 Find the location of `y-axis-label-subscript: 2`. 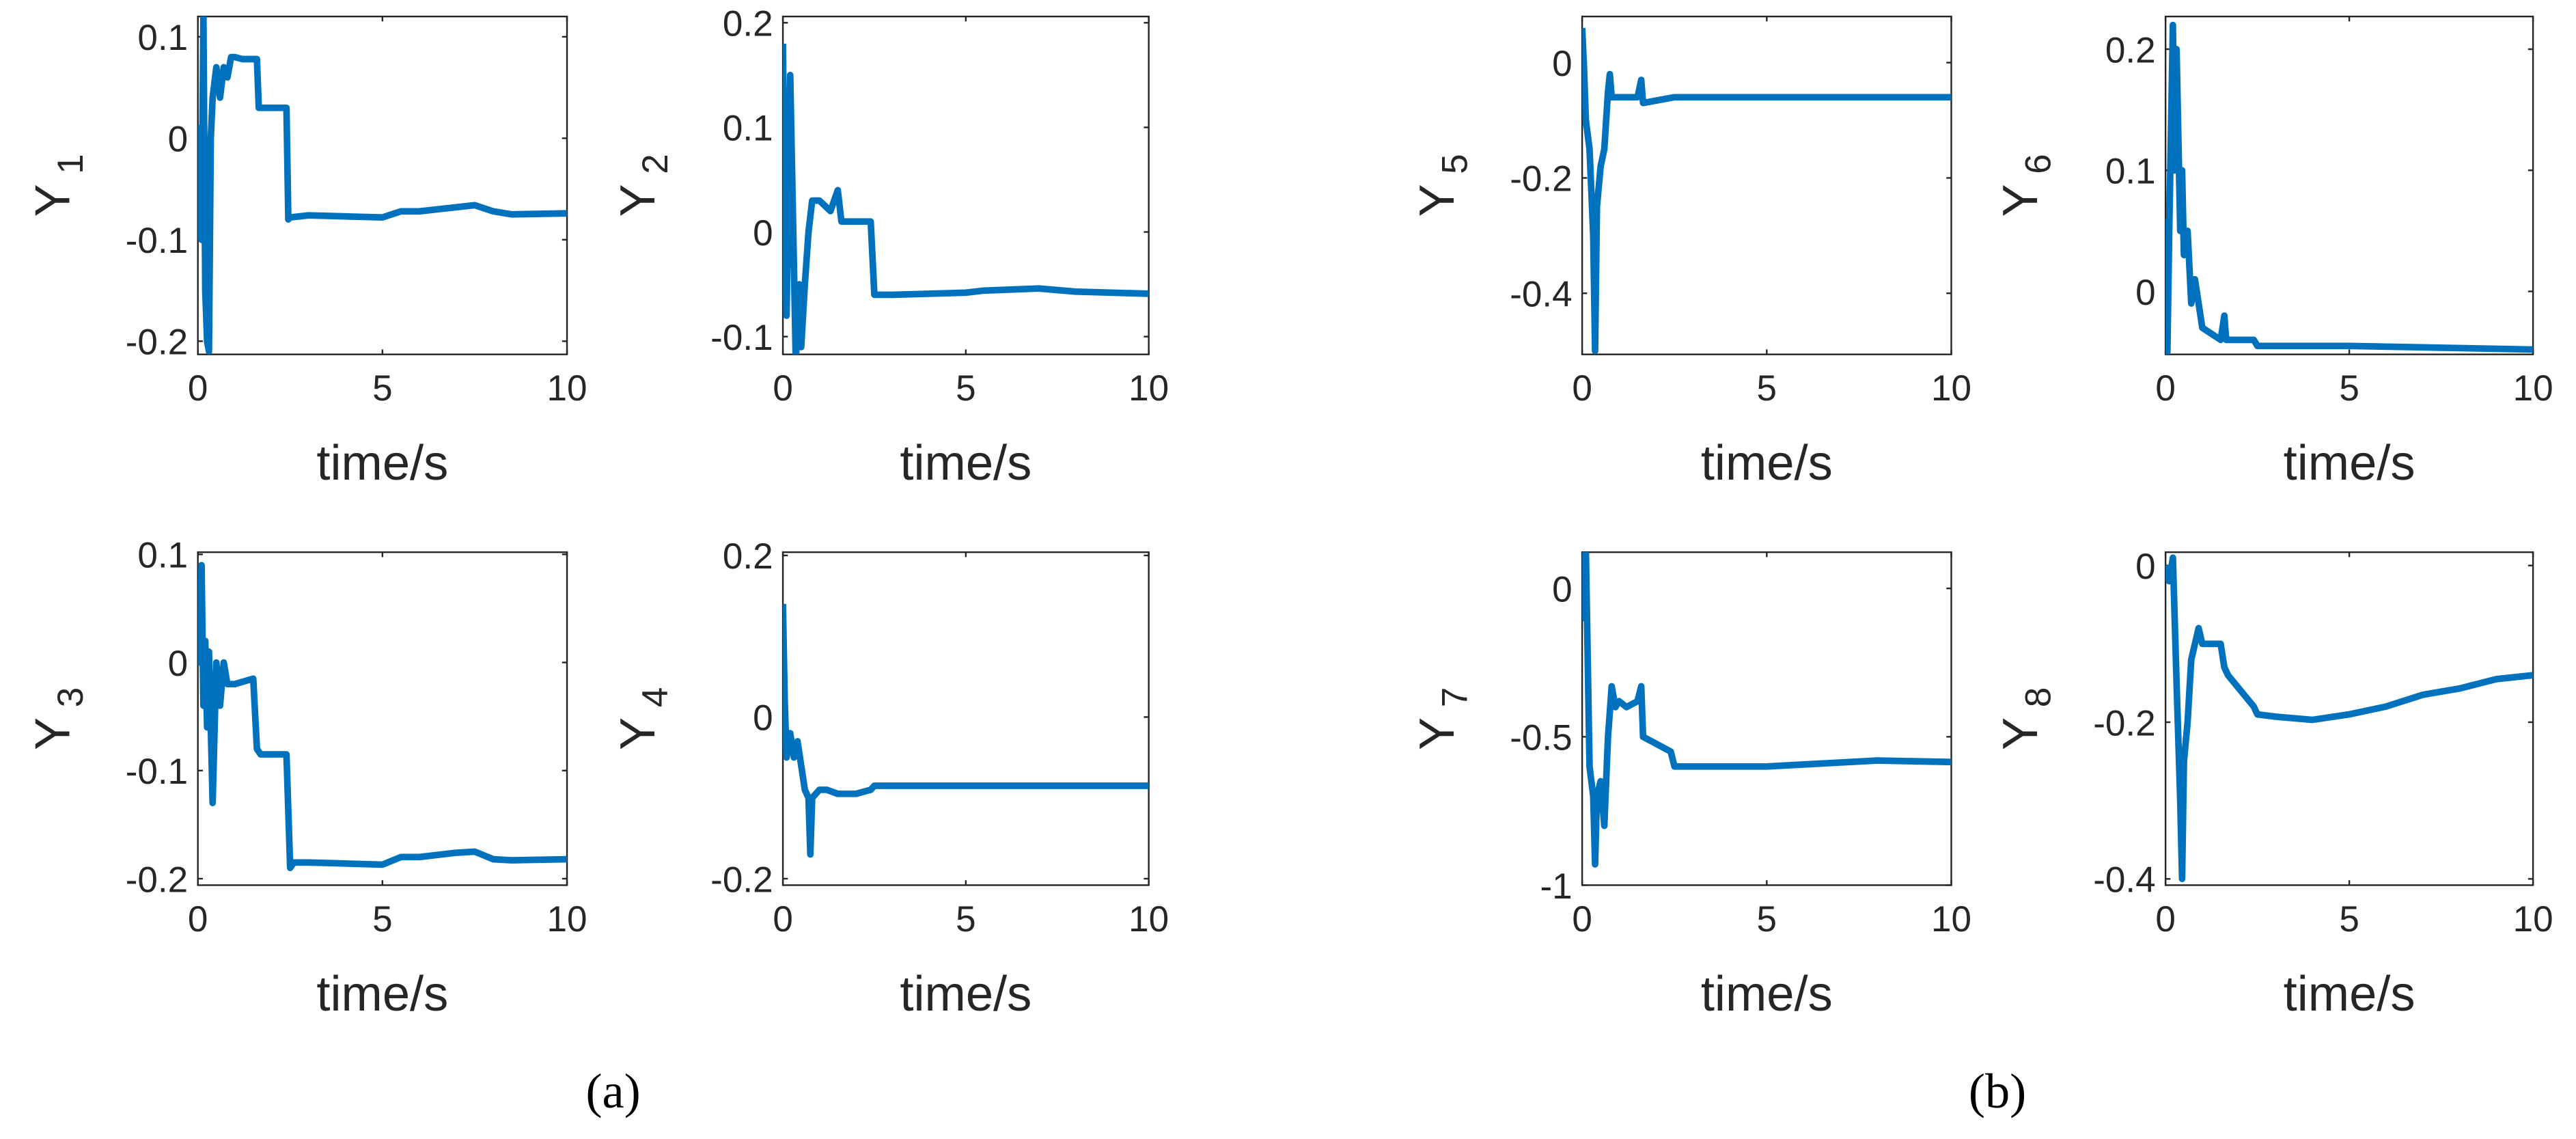

y-axis-label-subscript: 2 is located at coordinates (655, 164).